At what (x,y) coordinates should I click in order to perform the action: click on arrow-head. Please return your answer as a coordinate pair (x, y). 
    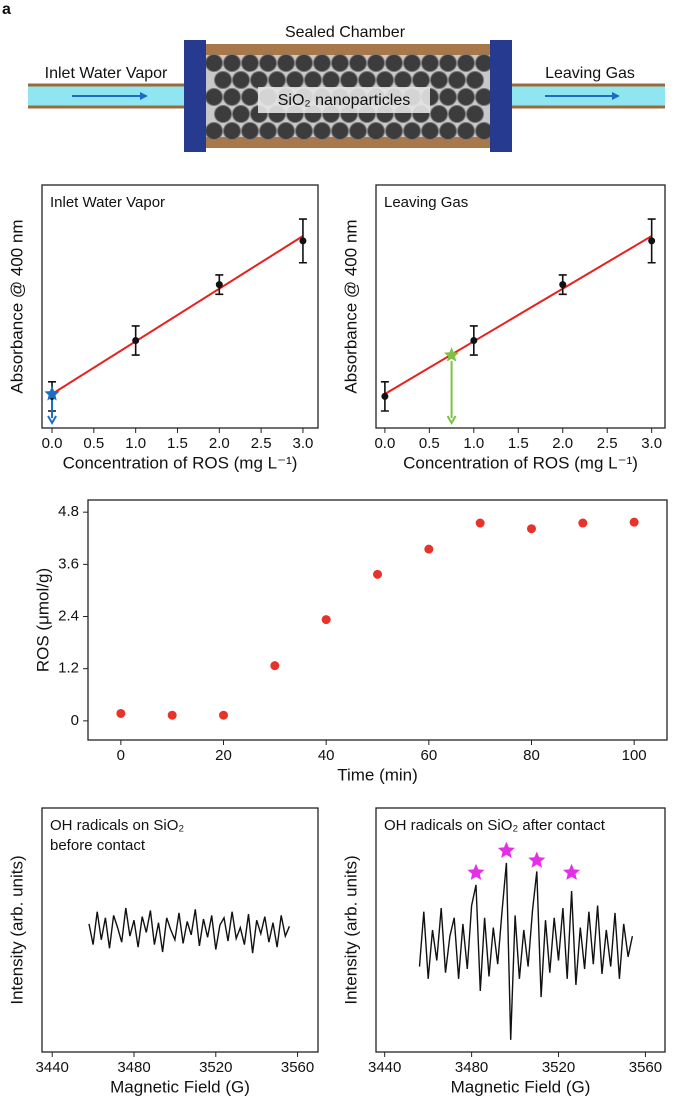
    Looking at the image, I should click on (451, 420).